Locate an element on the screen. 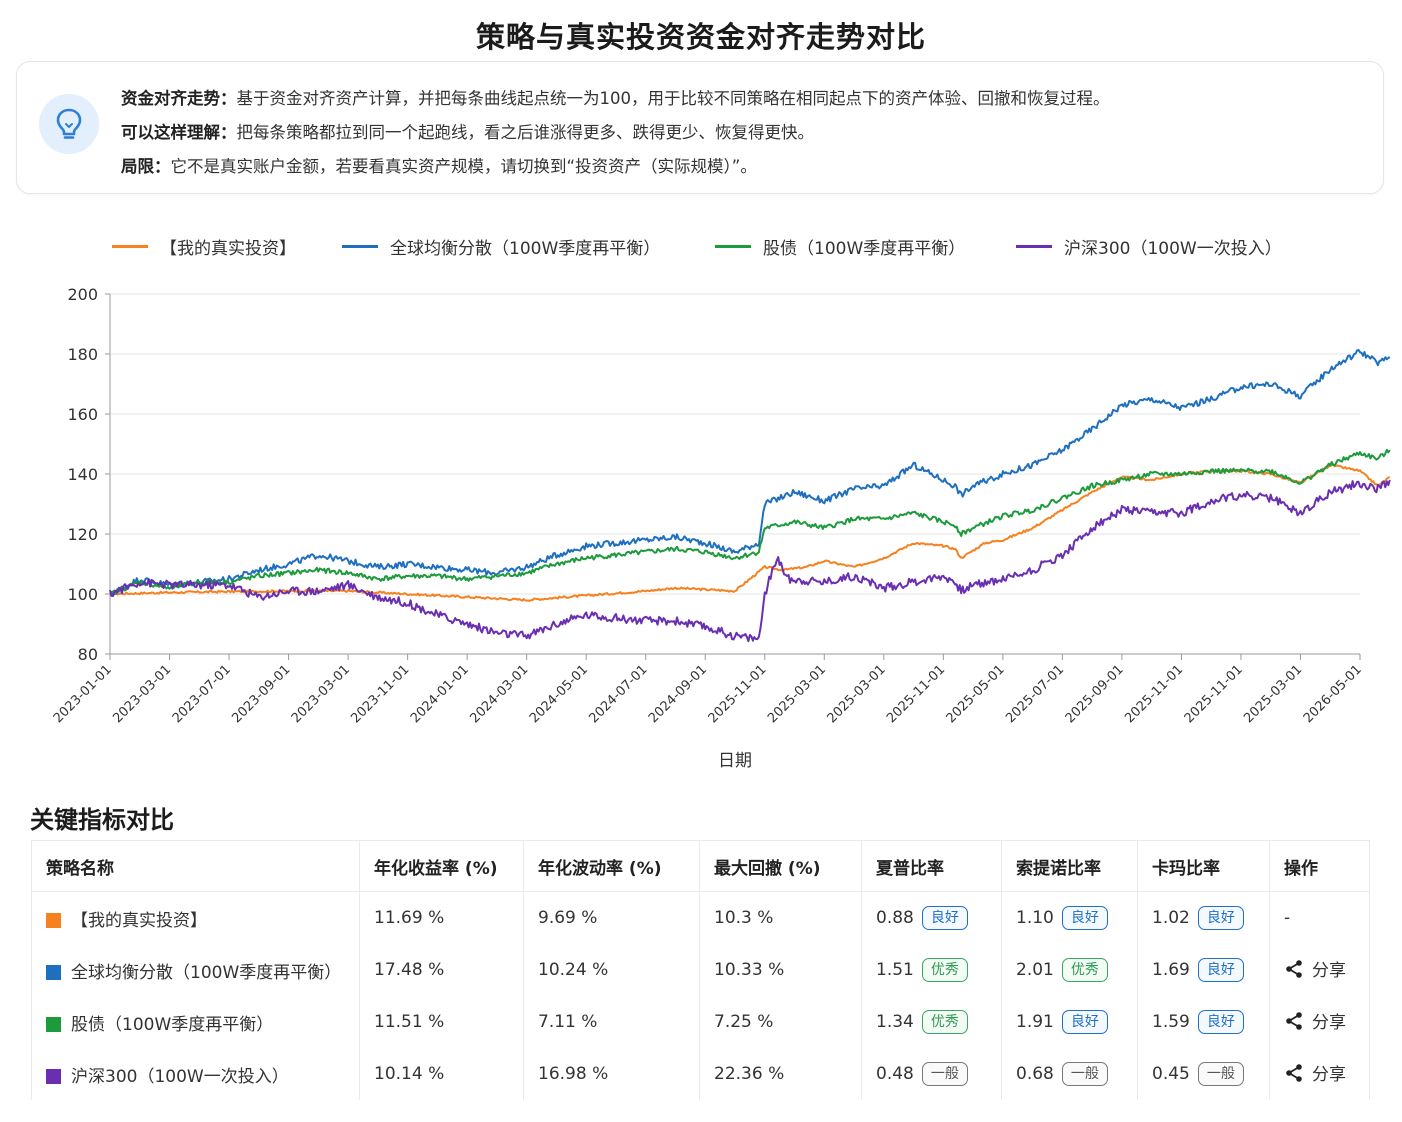 This screenshot has width=1402, height=1122. max-drawdown-cell: 7.25 % is located at coordinates (780, 1022).